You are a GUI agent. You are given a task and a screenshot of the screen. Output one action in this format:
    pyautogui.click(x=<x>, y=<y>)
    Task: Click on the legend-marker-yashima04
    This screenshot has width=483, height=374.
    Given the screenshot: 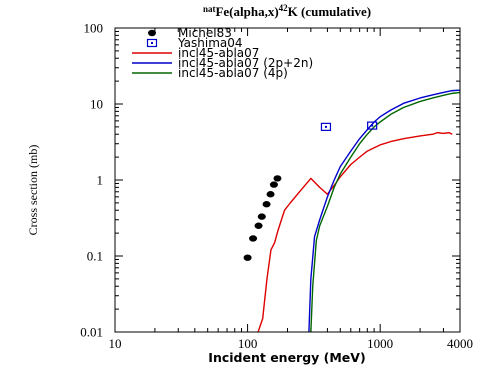 What is the action you would take?
    pyautogui.click(x=152, y=43)
    